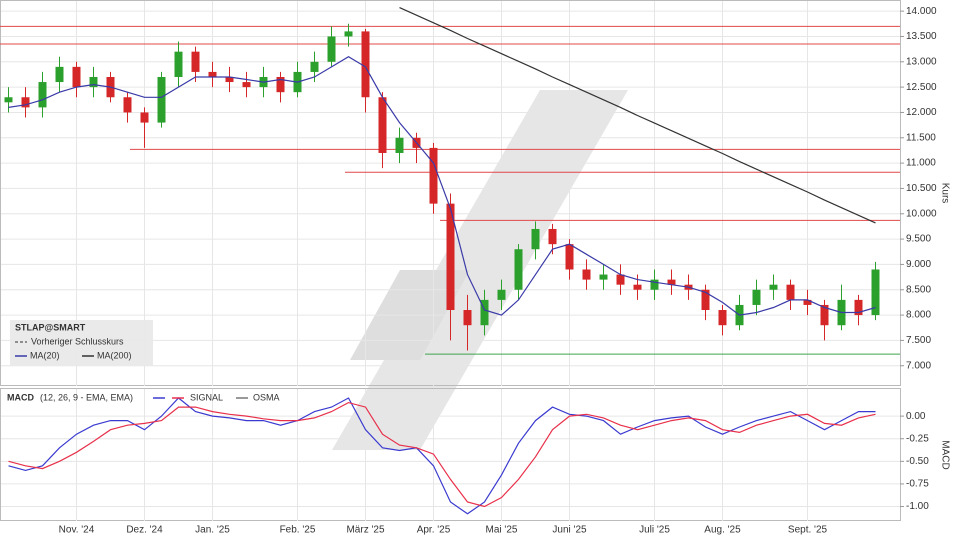  Describe the element at coordinates (944, 193) in the screenshot. I see `y-axis-label: Kurs` at that location.